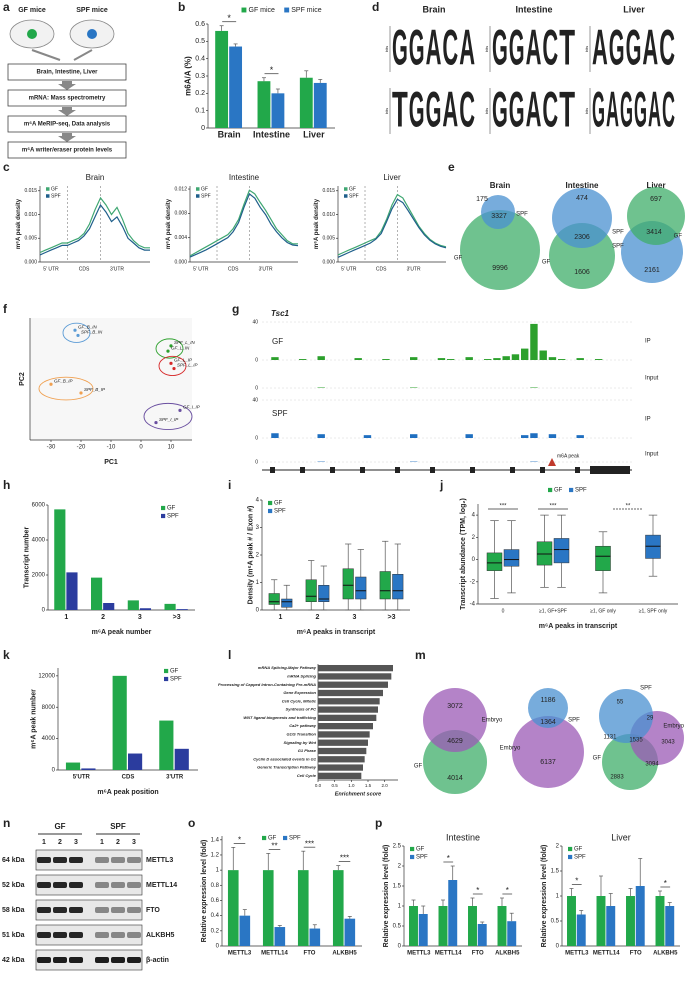  I want to click on x-tick-label: 10, so click(171, 448).